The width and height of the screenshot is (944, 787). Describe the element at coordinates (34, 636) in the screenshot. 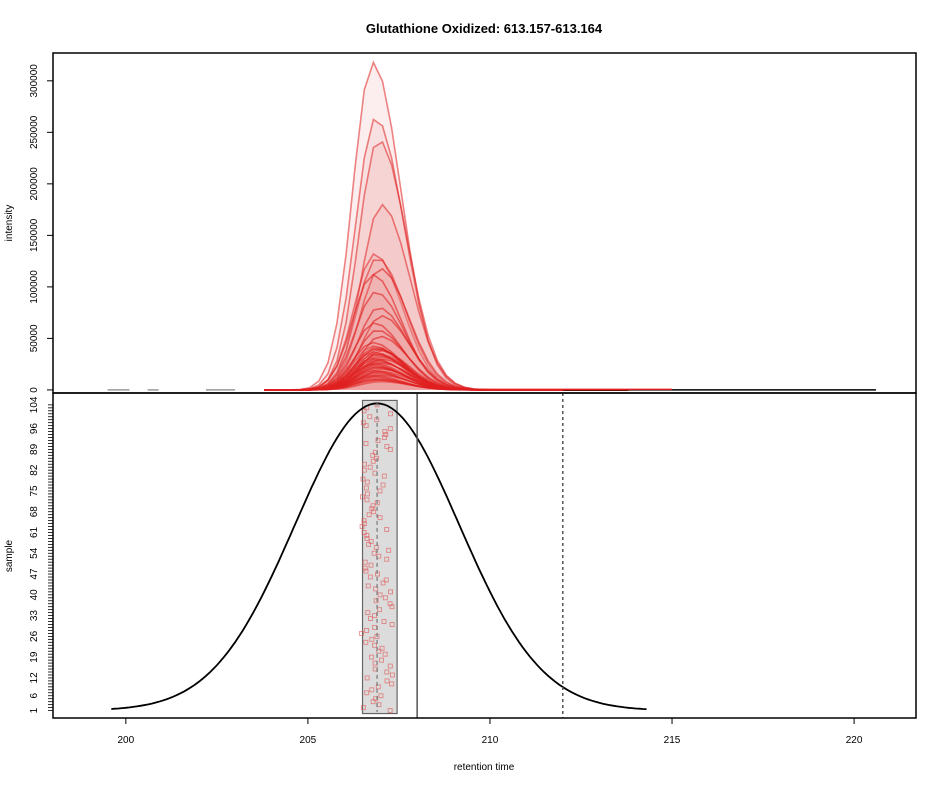

I see `sample-tick-label: 26` at that location.